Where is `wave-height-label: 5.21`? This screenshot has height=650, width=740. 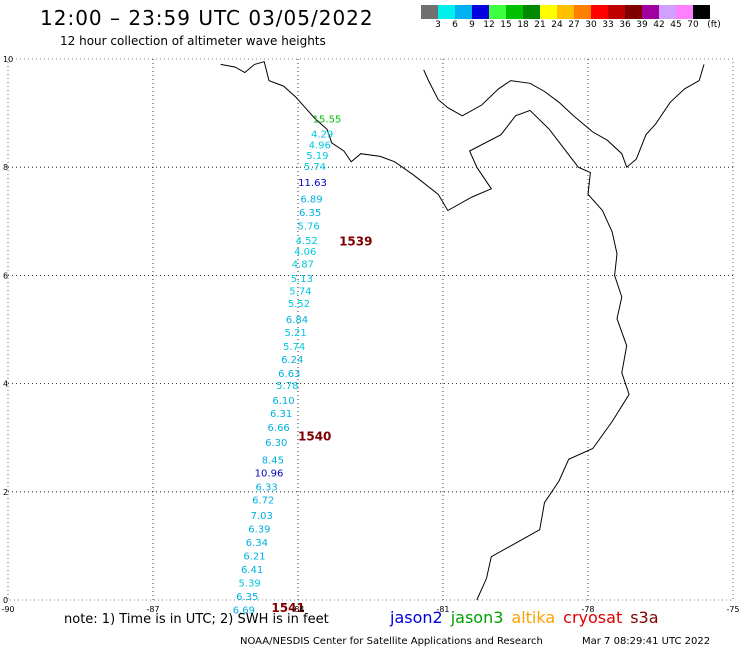
wave-height-label: 5.21 is located at coordinates (295, 333).